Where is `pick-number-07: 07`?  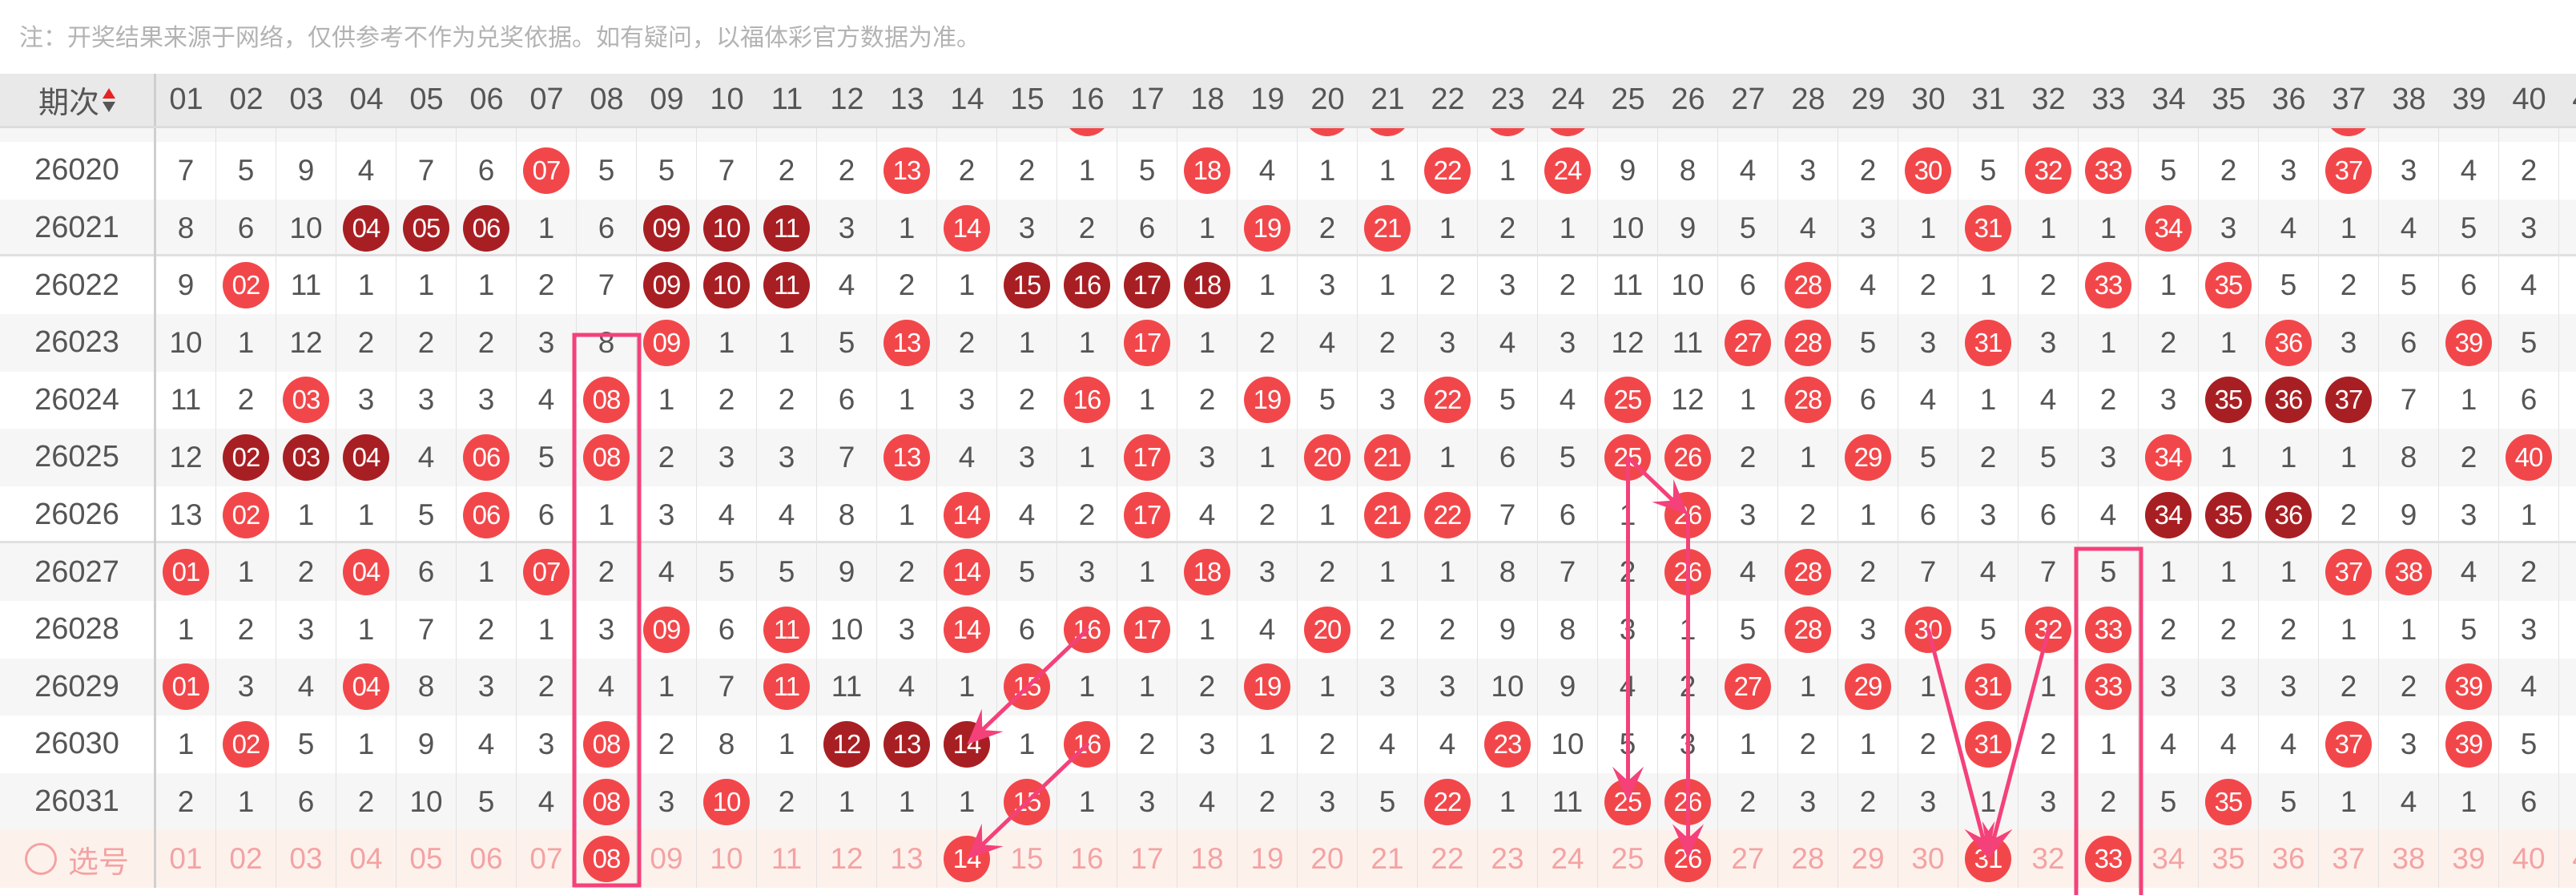 pick-number-07: 07 is located at coordinates (547, 859).